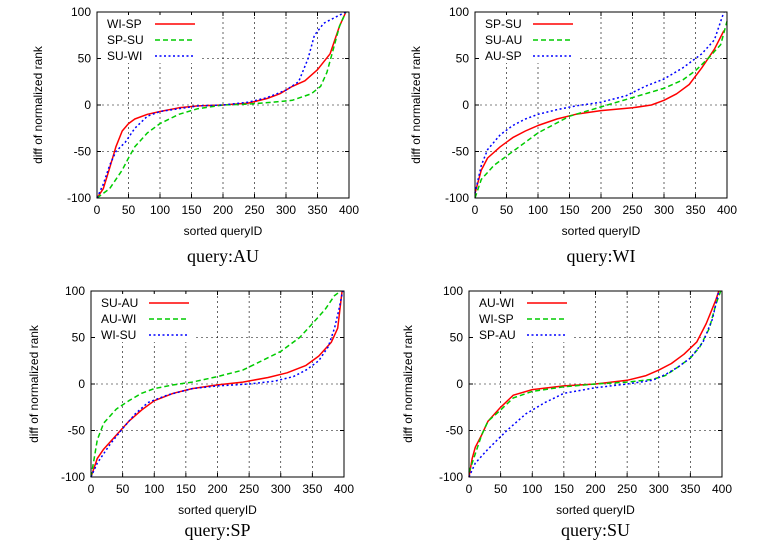 The image size is (762, 549). What do you see at coordinates (217, 530) in the screenshot?
I see `panel-caption: query:SP` at bounding box center [217, 530].